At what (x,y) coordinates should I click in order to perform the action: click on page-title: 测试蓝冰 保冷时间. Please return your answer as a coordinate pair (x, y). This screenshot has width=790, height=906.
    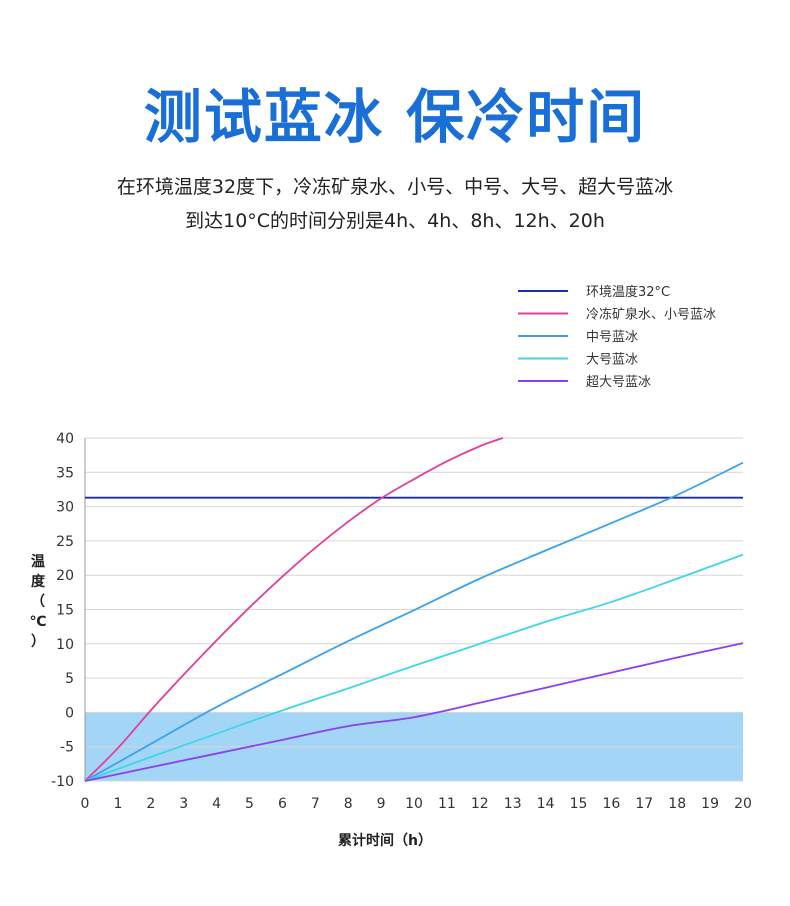
    Looking at the image, I should click on (395, 117).